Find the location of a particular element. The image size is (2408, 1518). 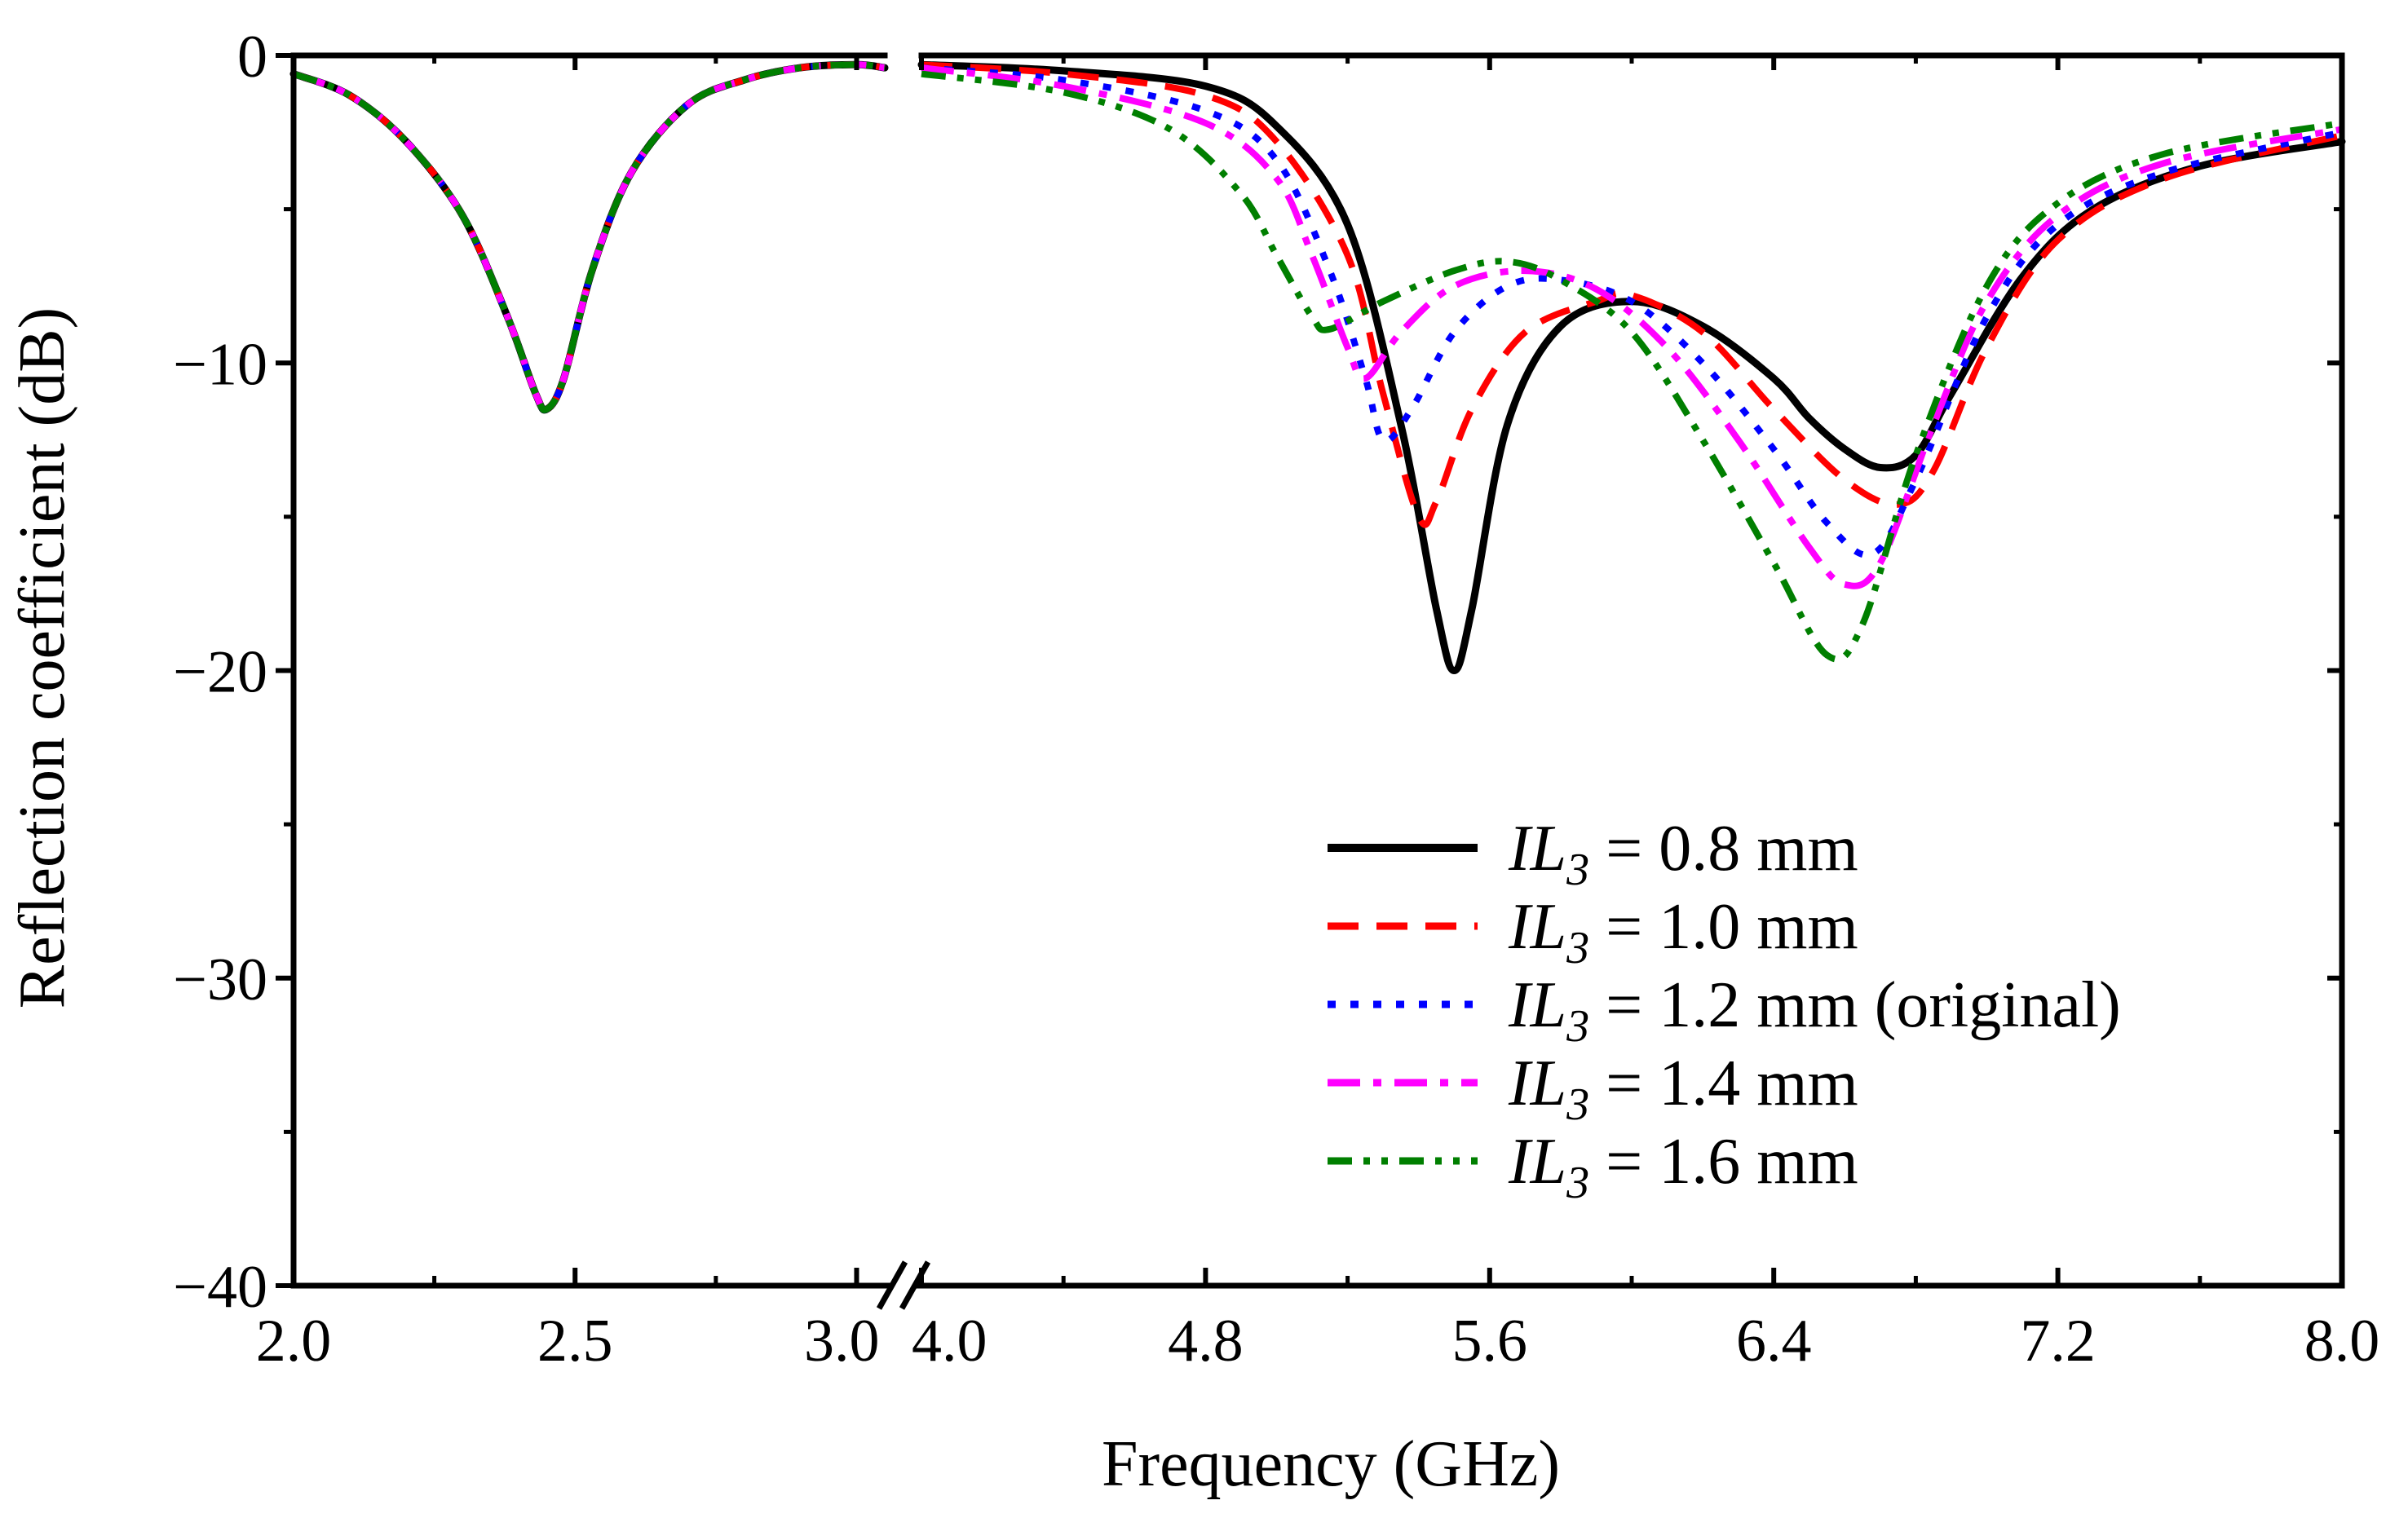

series-line-5-low is located at coordinates (589, 237).